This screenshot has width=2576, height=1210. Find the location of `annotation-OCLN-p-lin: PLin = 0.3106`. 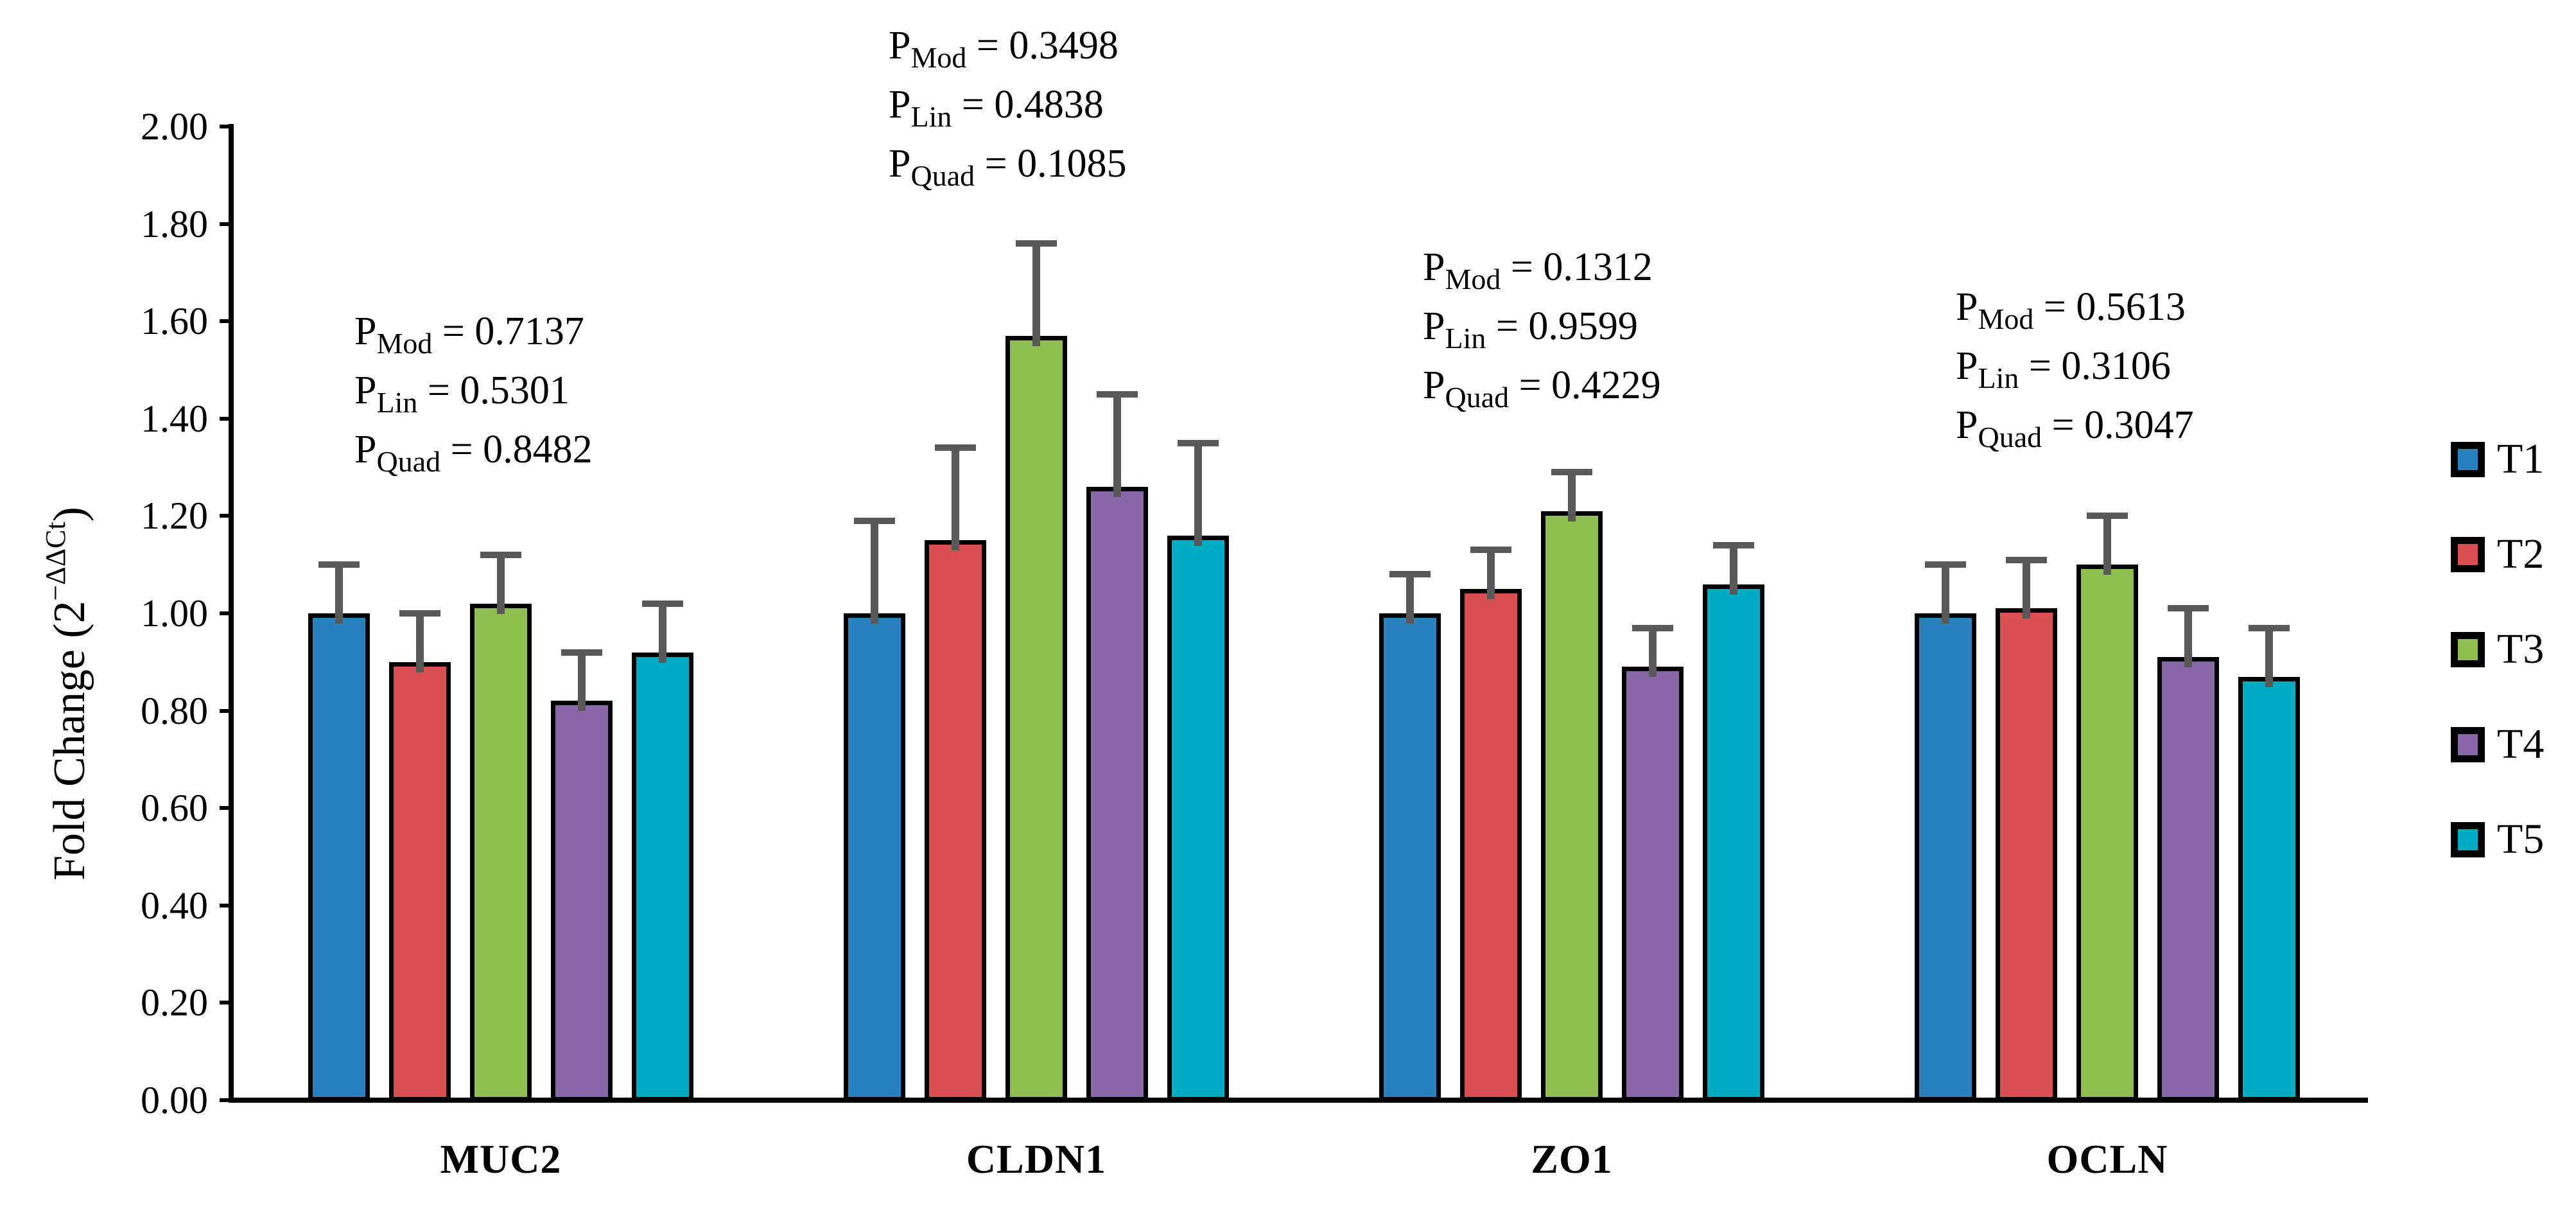

annotation-OCLN-p-lin: PLin = 0.3106 is located at coordinates (2063, 369).